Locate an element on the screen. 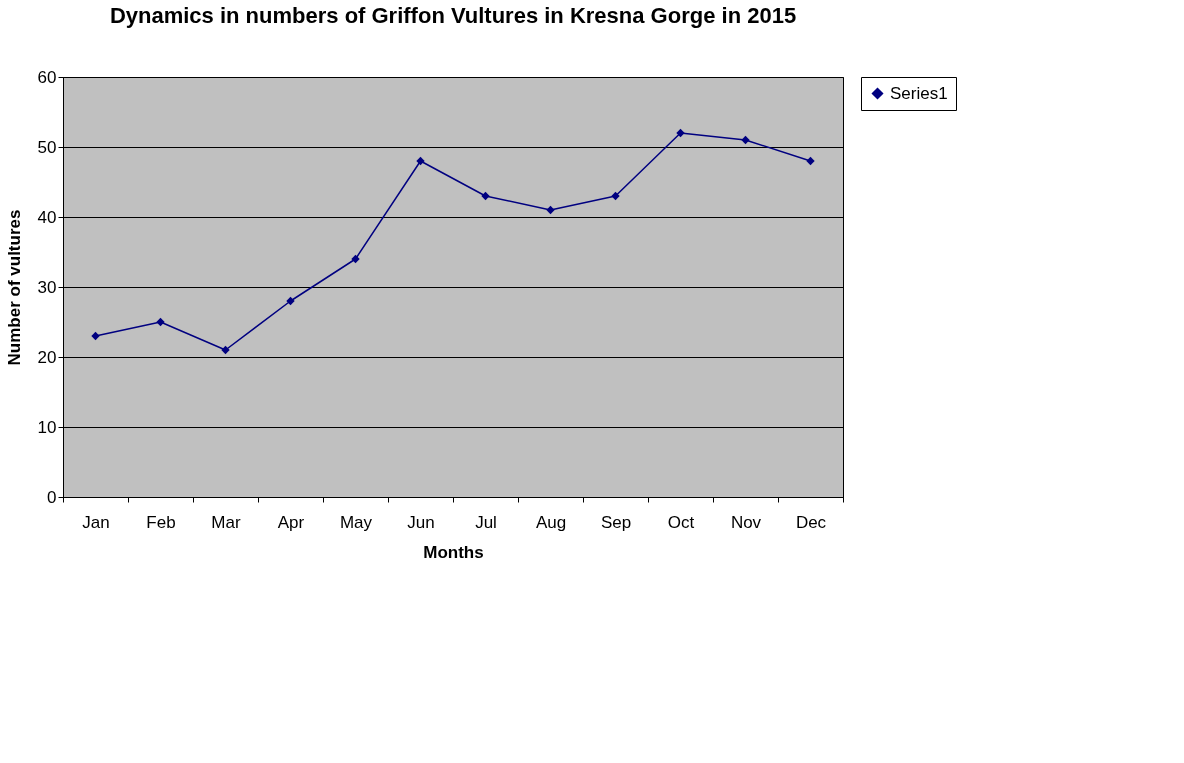 The image size is (1184, 763). y-tick-label: 20 is located at coordinates (47, 357).